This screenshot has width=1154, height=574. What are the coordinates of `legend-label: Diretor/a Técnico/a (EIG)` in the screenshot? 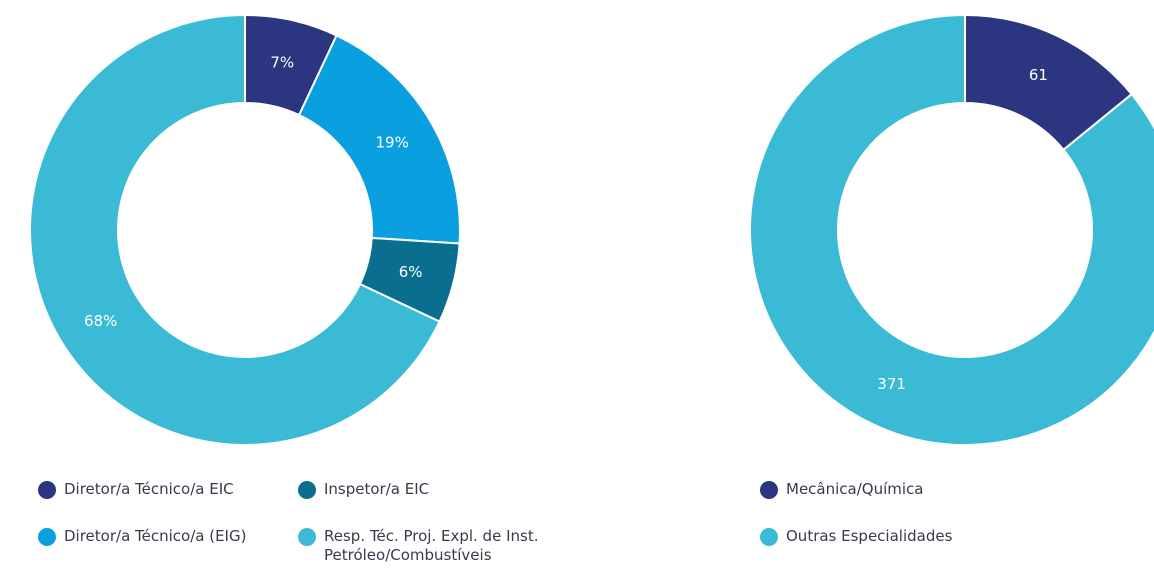 It's located at (155, 536).